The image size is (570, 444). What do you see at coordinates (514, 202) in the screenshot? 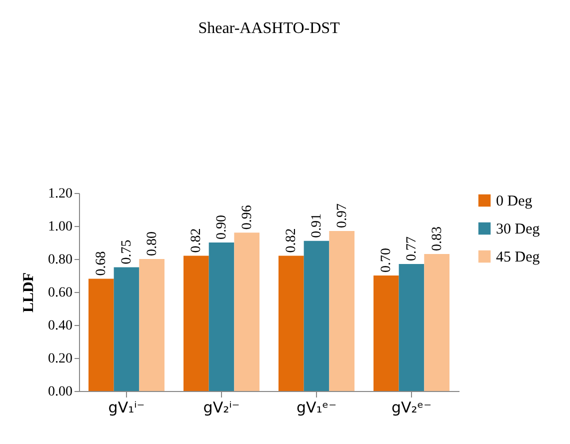
I see `legend-label: 0 Deg` at bounding box center [514, 202].